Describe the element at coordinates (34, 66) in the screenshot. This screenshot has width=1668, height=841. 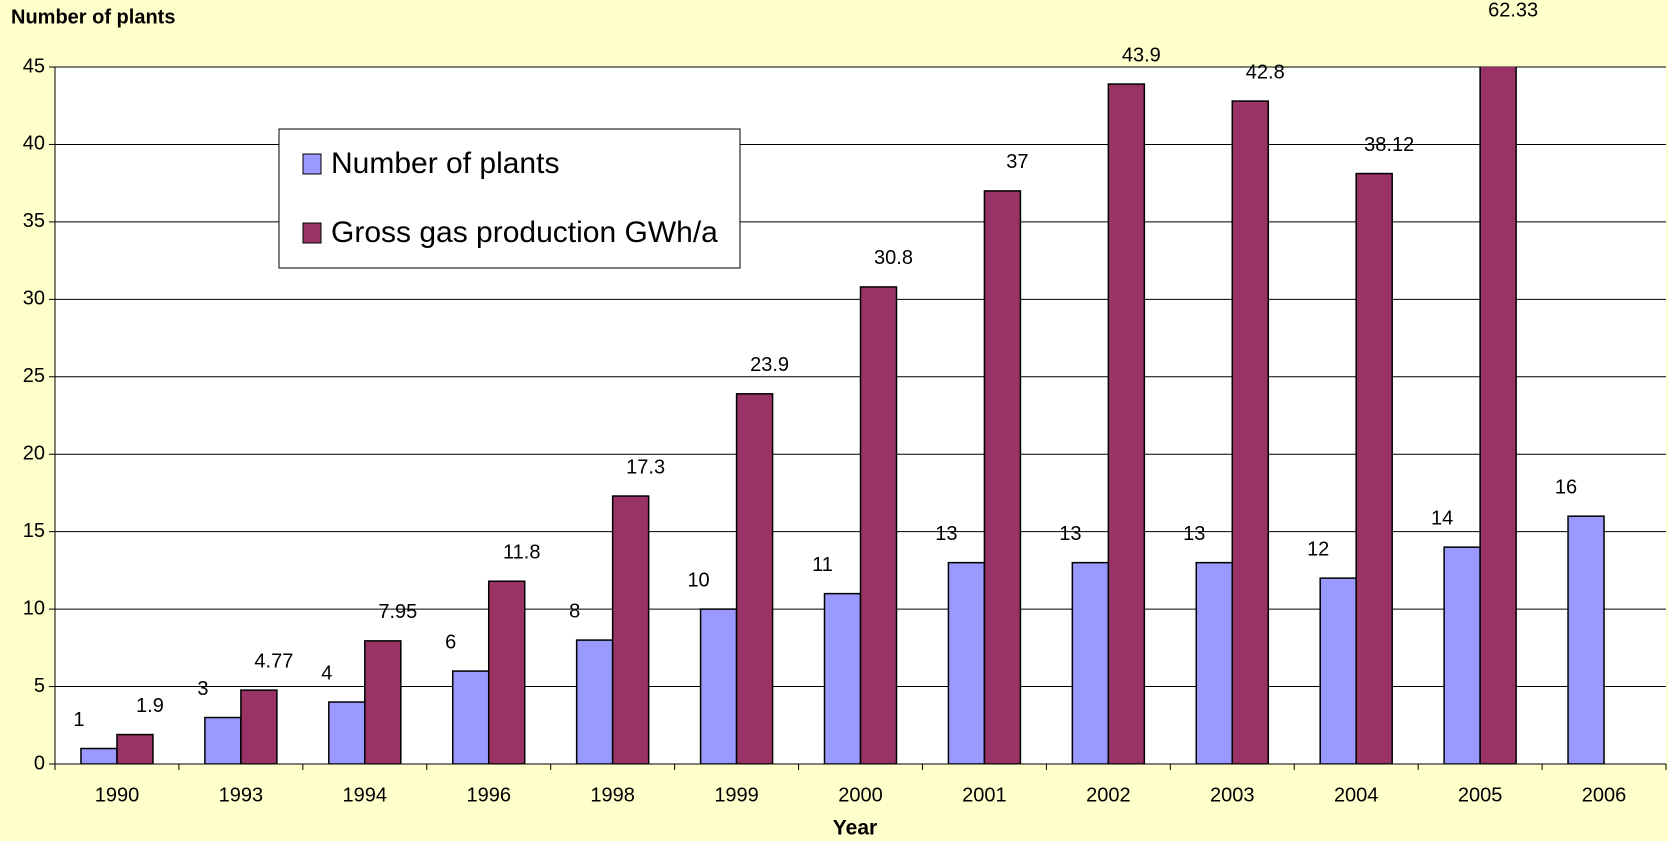
I see `y-tick-label: 45` at that location.